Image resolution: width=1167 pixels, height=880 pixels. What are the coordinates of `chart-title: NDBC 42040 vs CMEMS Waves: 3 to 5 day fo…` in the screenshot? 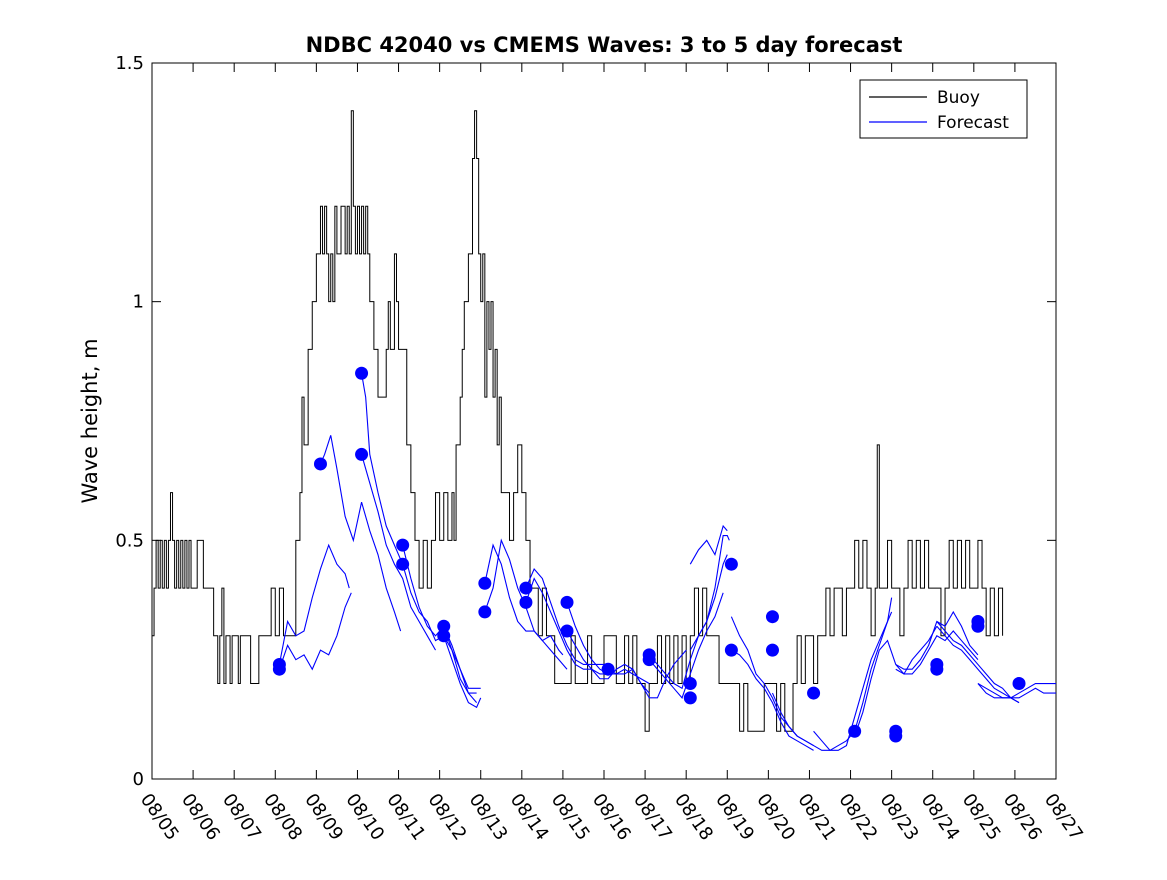 It's located at (604, 45).